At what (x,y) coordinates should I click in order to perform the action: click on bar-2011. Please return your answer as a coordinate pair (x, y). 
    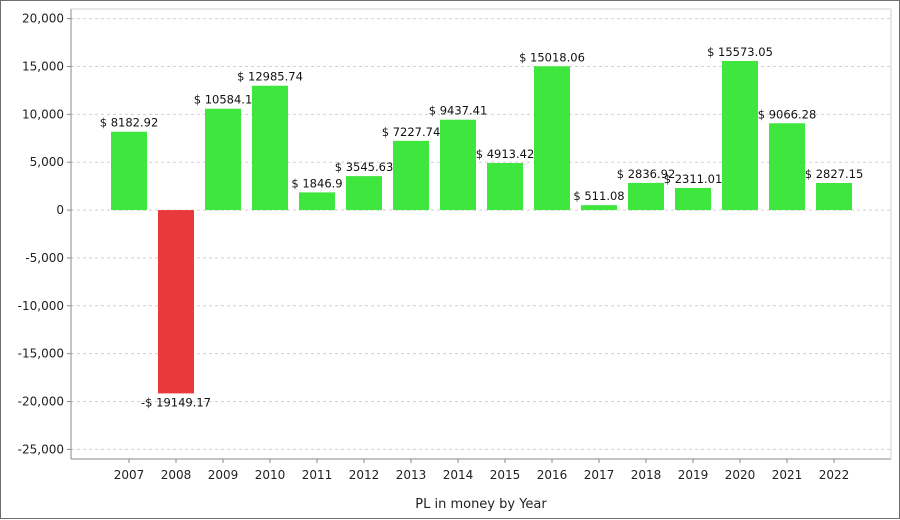
    Looking at the image, I should click on (317, 201).